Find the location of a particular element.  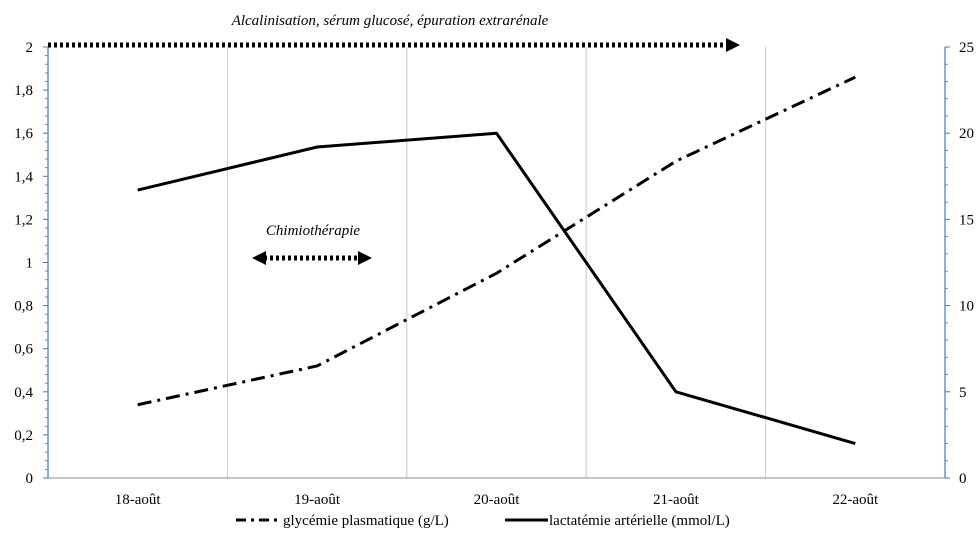

left-tick-label: 2 is located at coordinates (30, 48).